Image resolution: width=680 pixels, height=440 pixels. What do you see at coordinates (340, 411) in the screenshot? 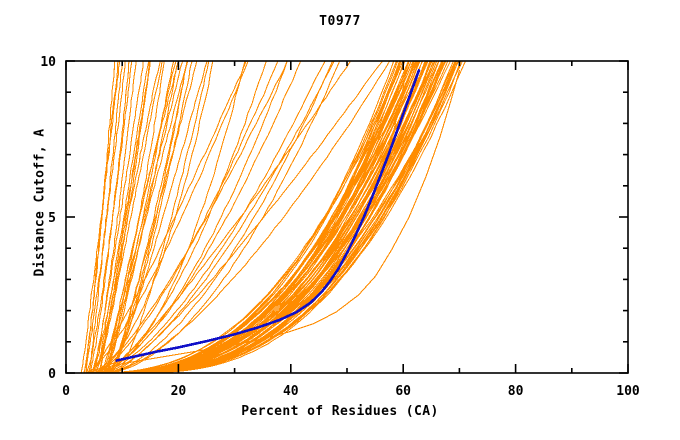
I see `x-axis-label: Percent of Residues (CA)` at bounding box center [340, 411].